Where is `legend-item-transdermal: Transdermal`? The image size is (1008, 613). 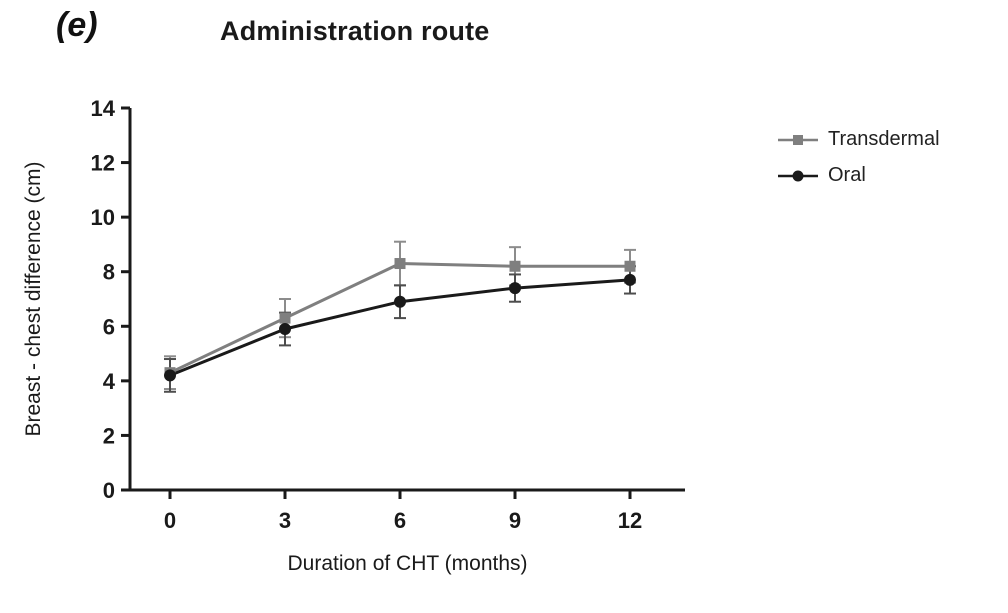 legend-item-transdermal: Transdermal is located at coordinates (859, 139).